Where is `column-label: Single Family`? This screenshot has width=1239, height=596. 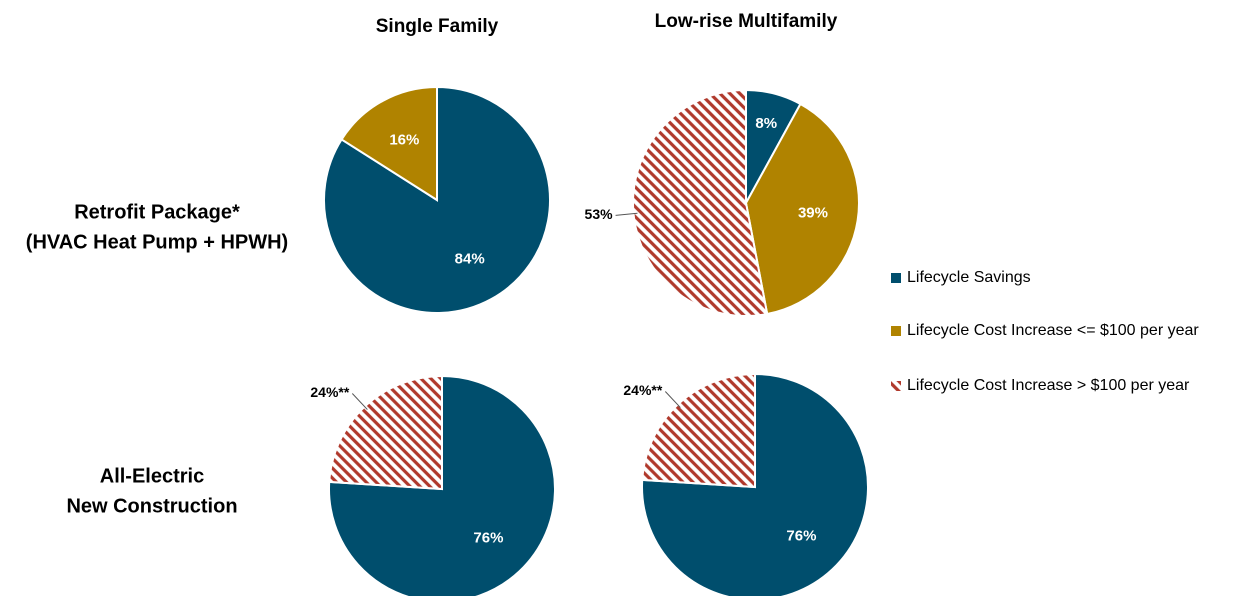
column-label: Single Family is located at coordinates (437, 26).